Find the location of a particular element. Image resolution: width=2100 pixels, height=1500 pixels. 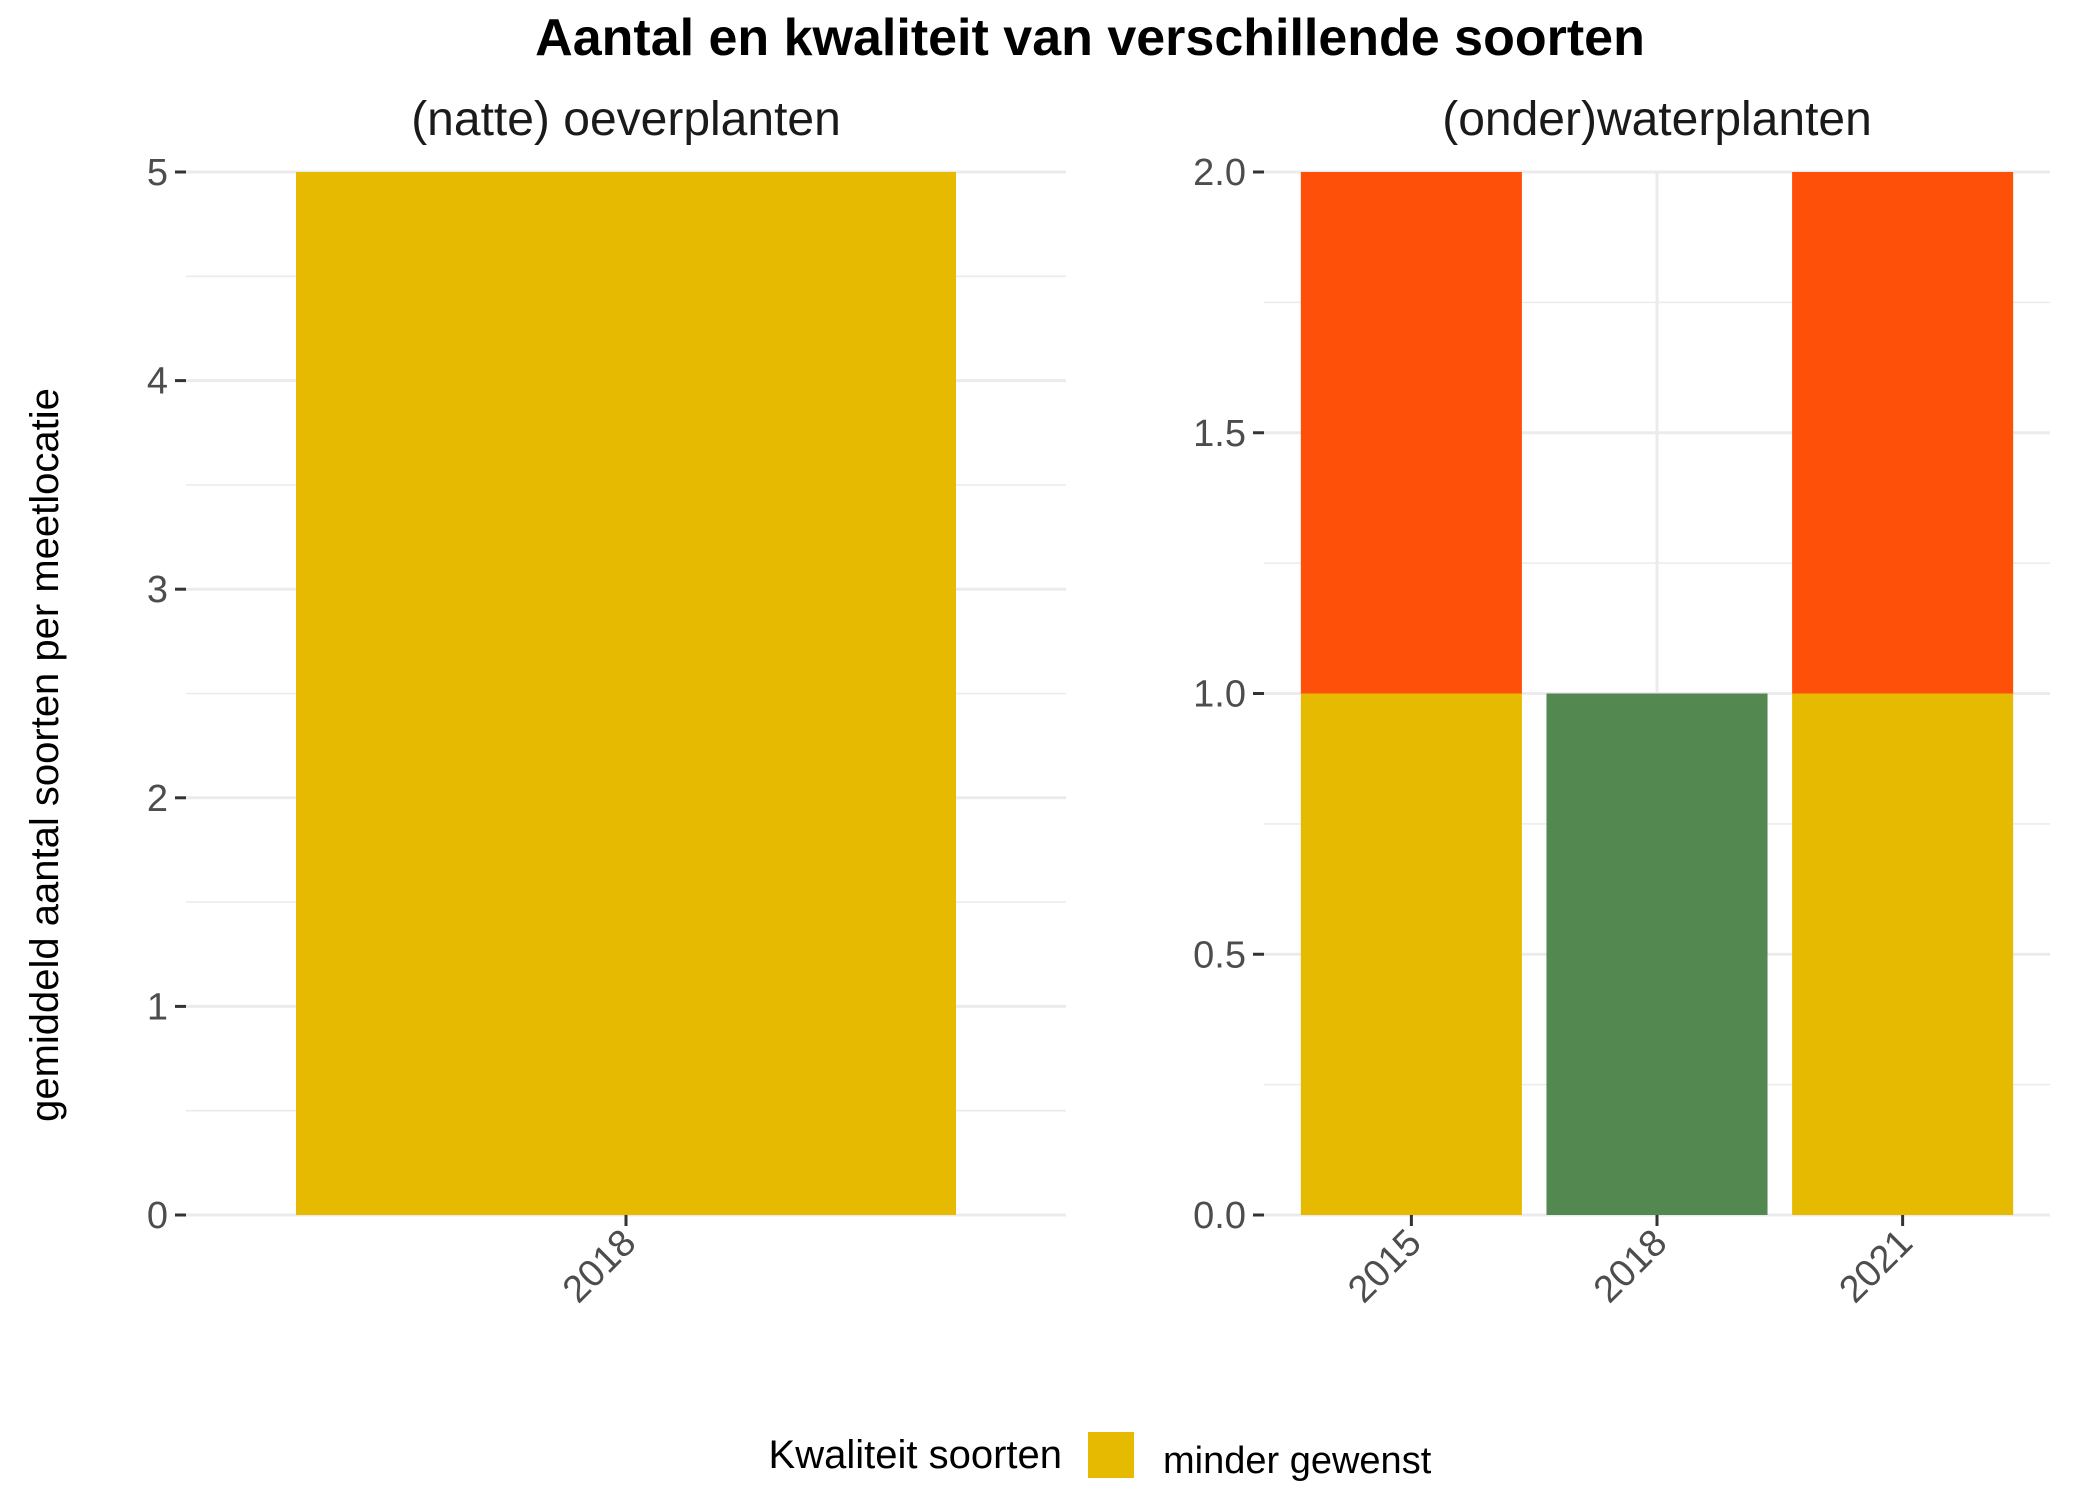

y-tick-label: 2 is located at coordinates (157, 799).